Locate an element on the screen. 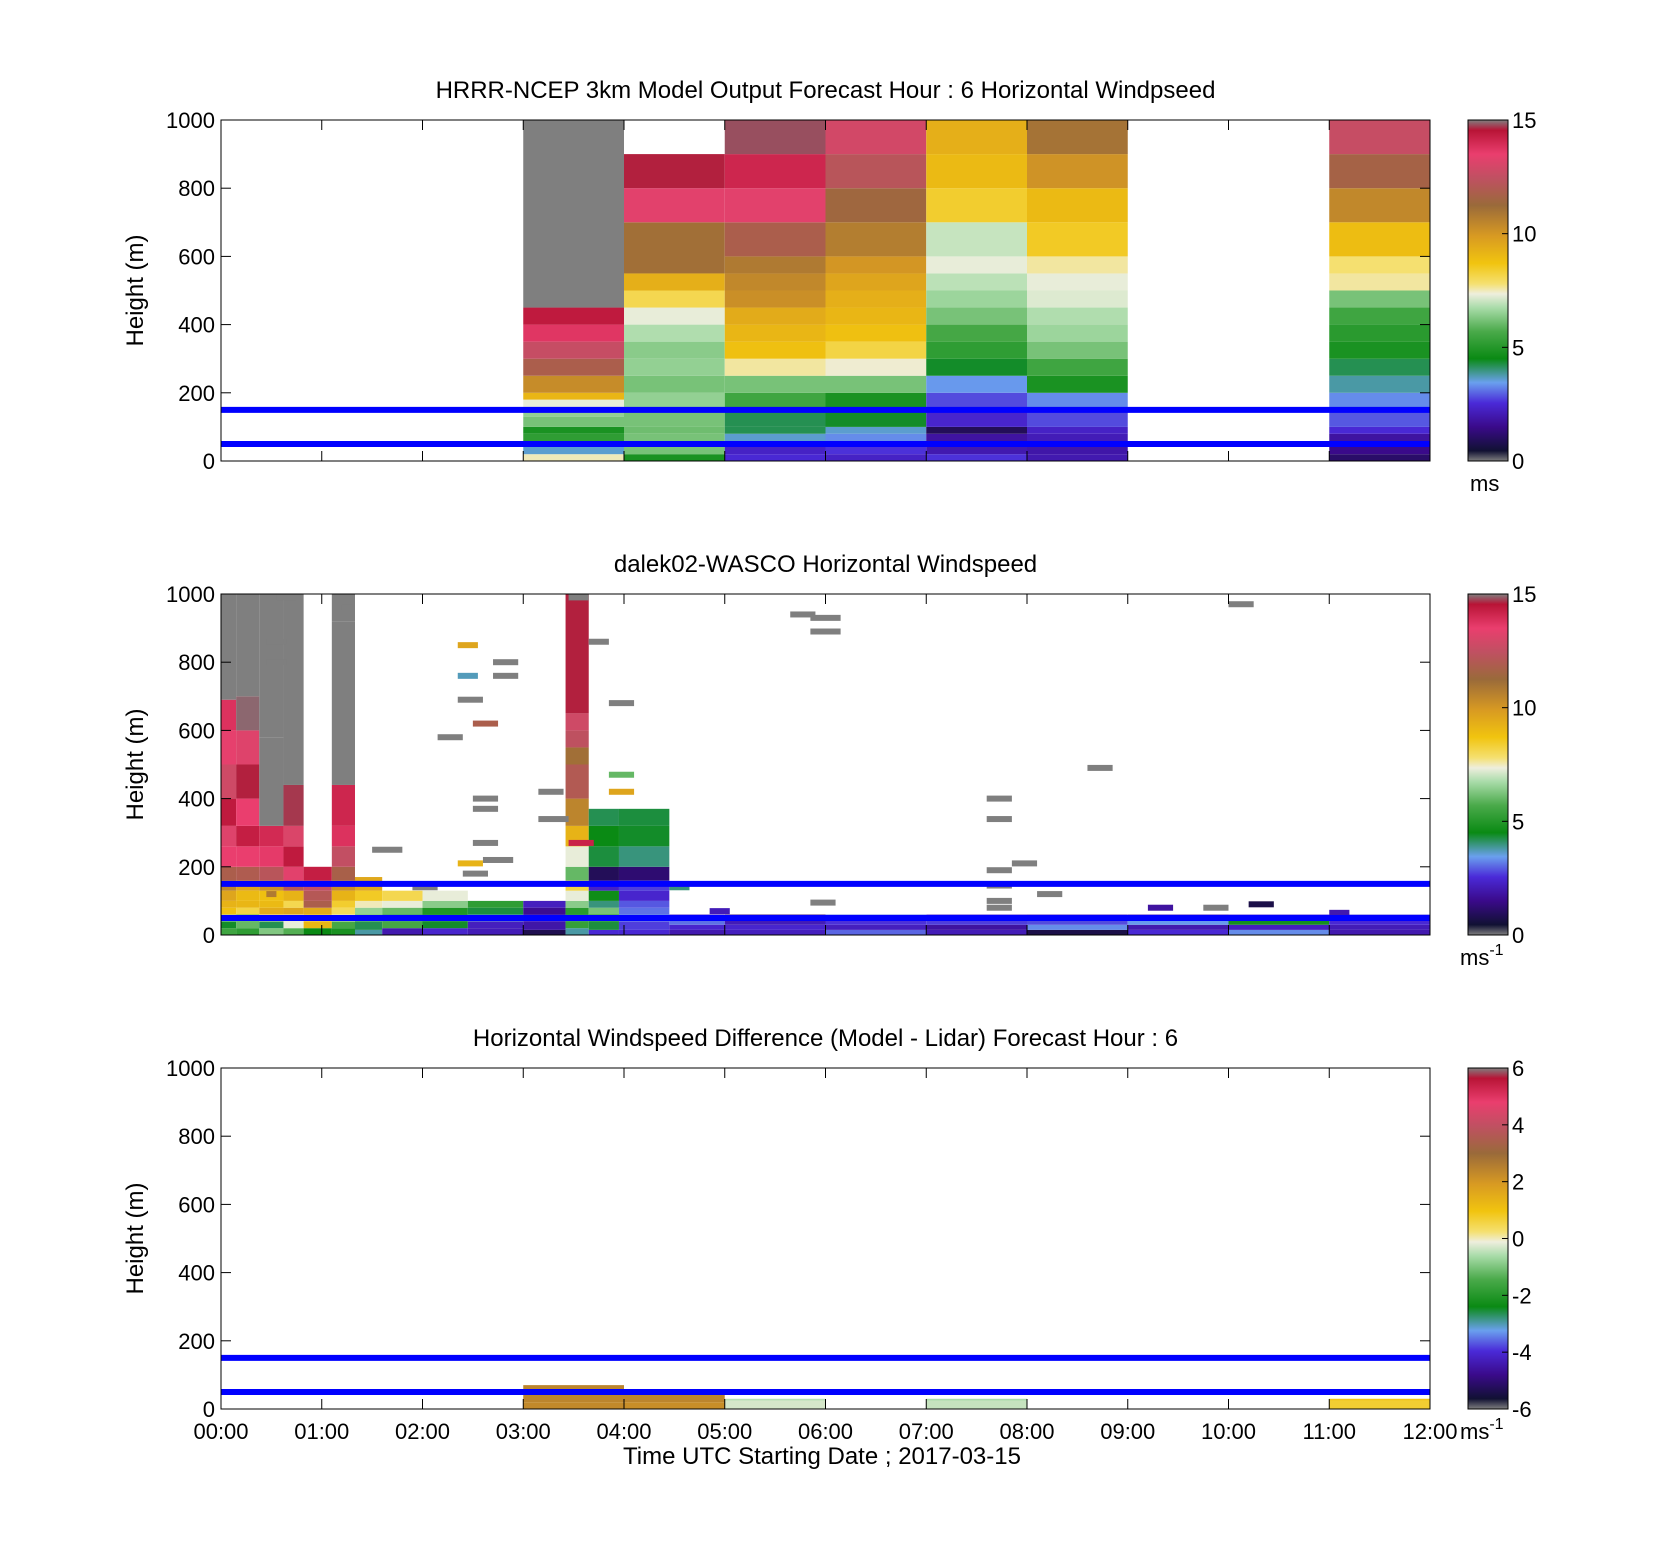 The width and height of the screenshot is (1680, 1561). colorbar-unit: ms-1 is located at coordinates (1482, 956).